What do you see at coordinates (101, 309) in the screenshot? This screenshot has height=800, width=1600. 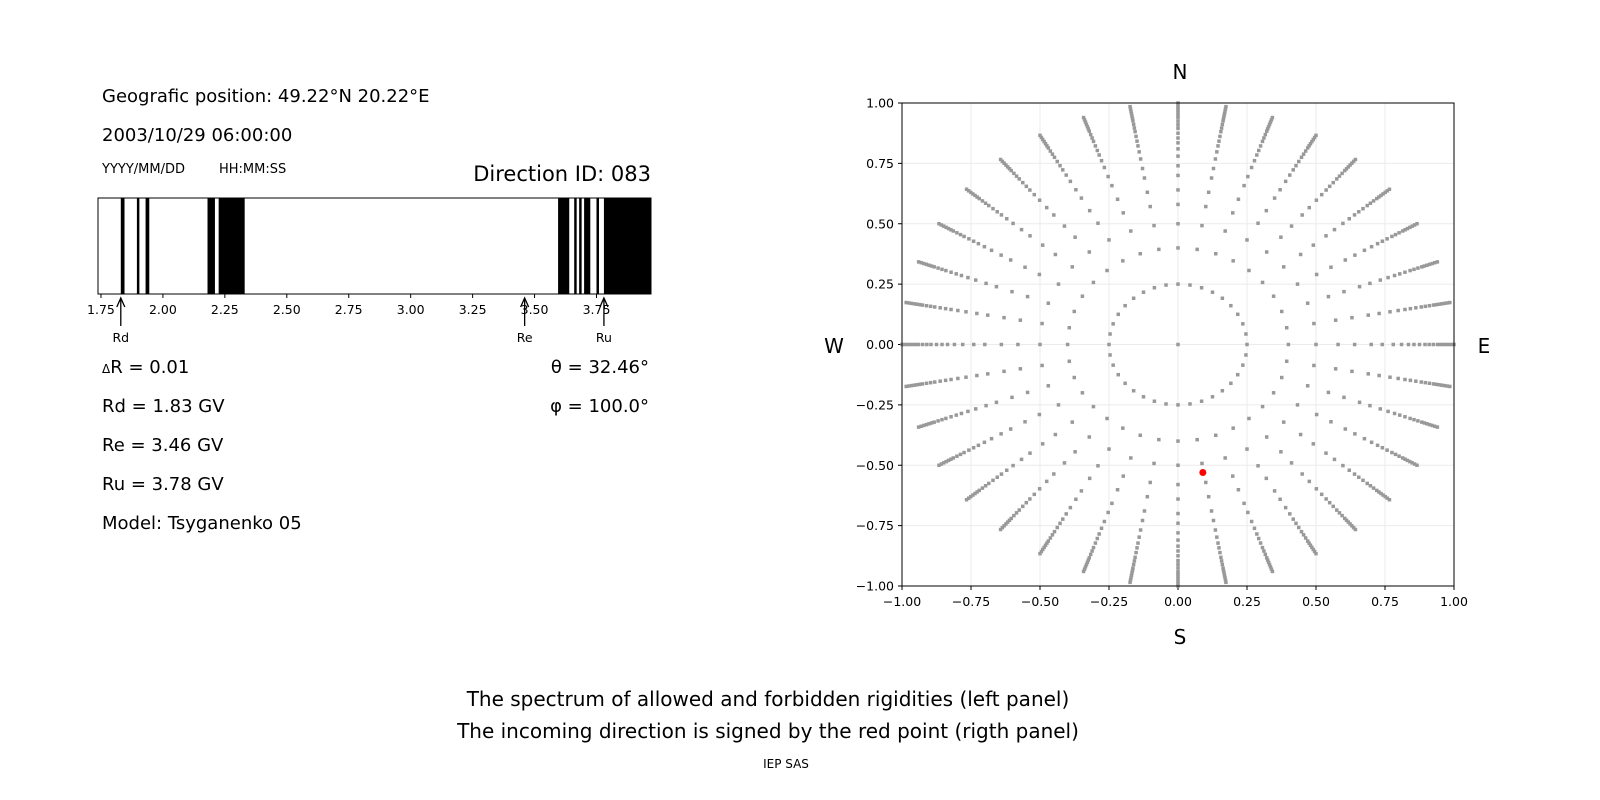 I see `x-tick-label: 1.75` at bounding box center [101, 309].